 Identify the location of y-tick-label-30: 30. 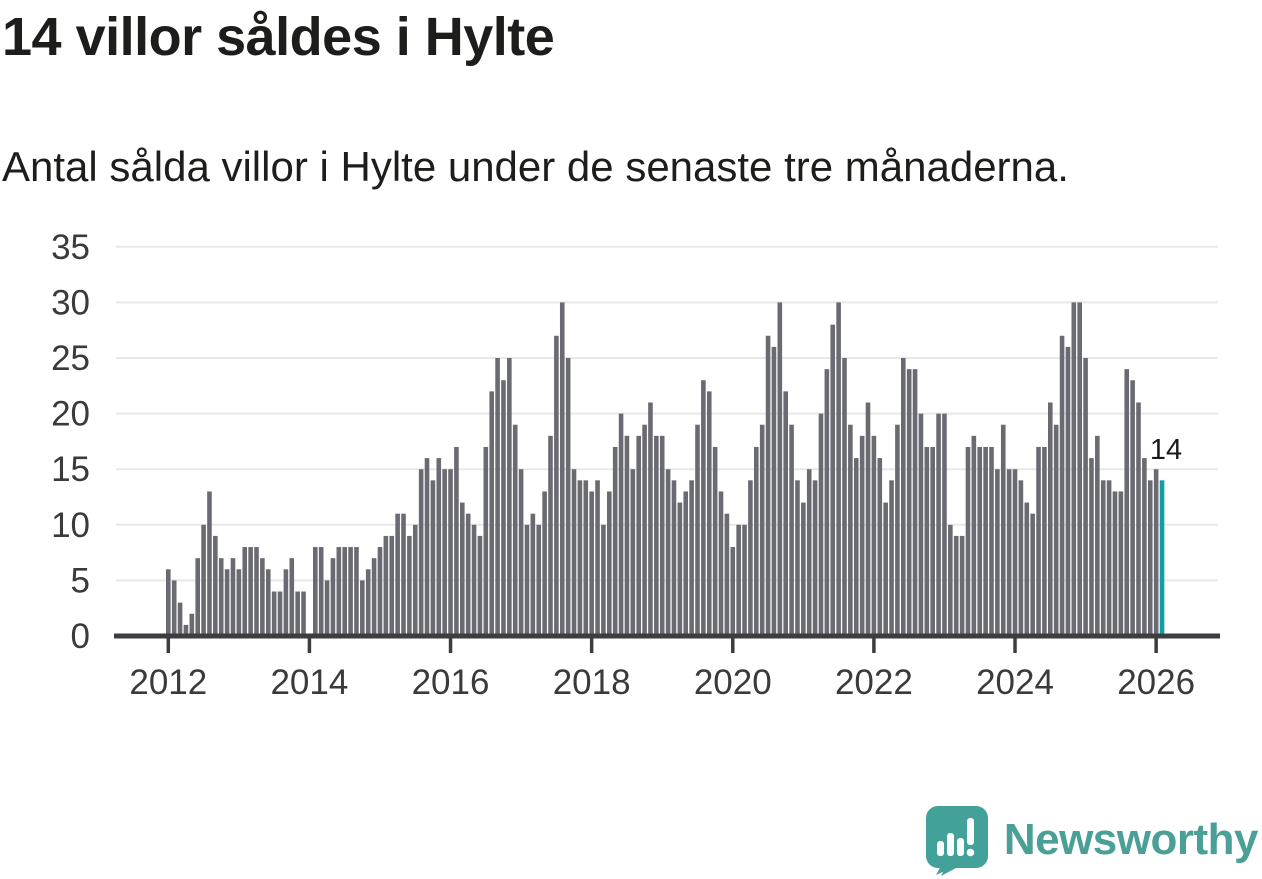
(70, 302).